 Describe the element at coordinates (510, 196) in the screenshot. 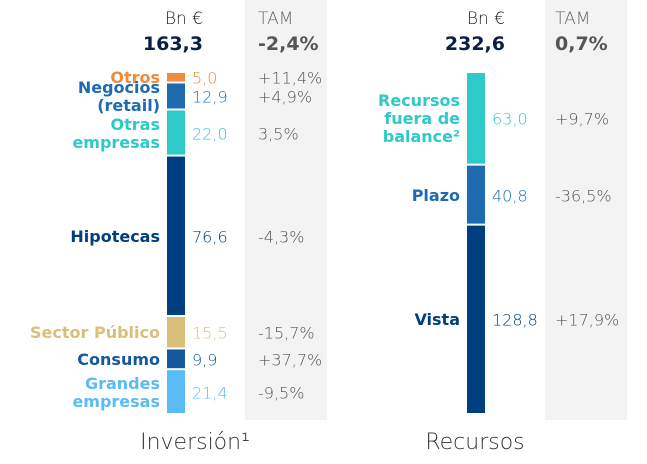

I see `value-label: 40,8` at that location.